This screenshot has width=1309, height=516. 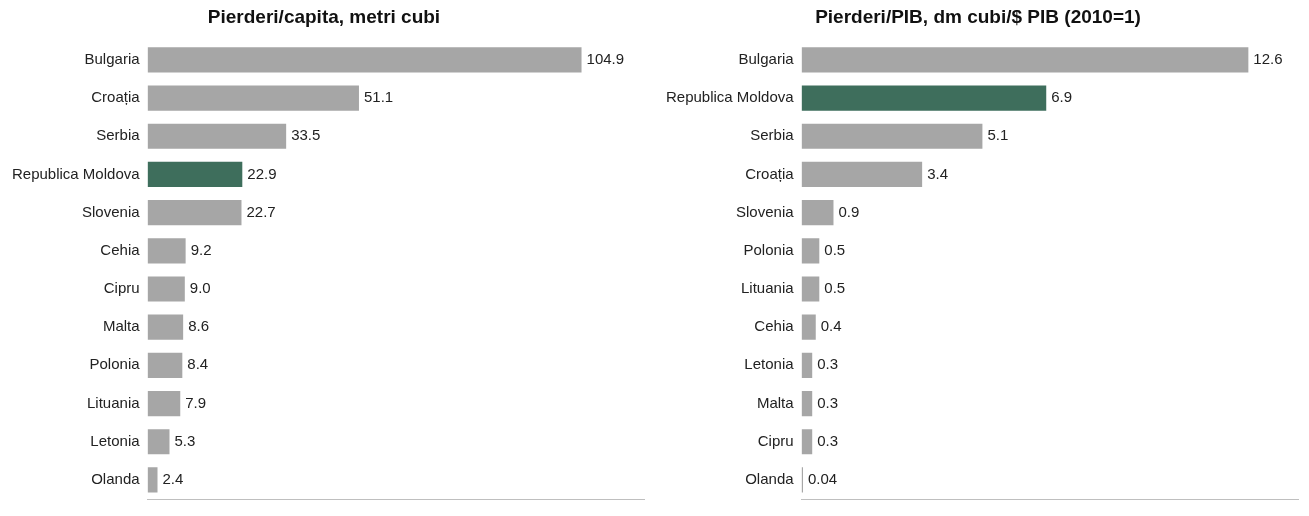 What do you see at coordinates (200, 288) in the screenshot?
I see `data-label: 9.0` at bounding box center [200, 288].